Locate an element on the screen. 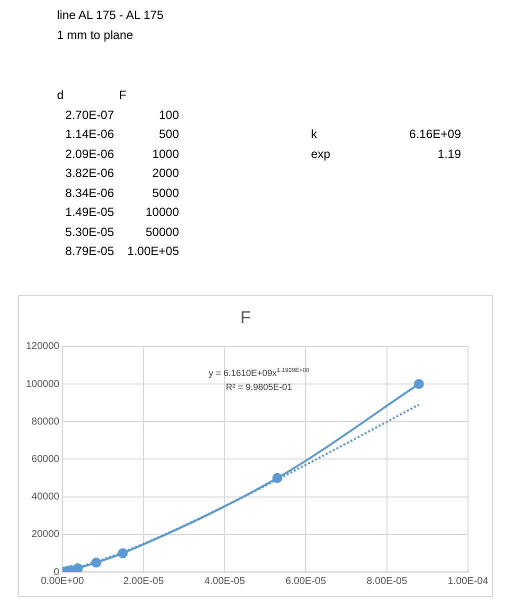 This screenshot has height=599, width=513. text: 100 is located at coordinates (168, 115).